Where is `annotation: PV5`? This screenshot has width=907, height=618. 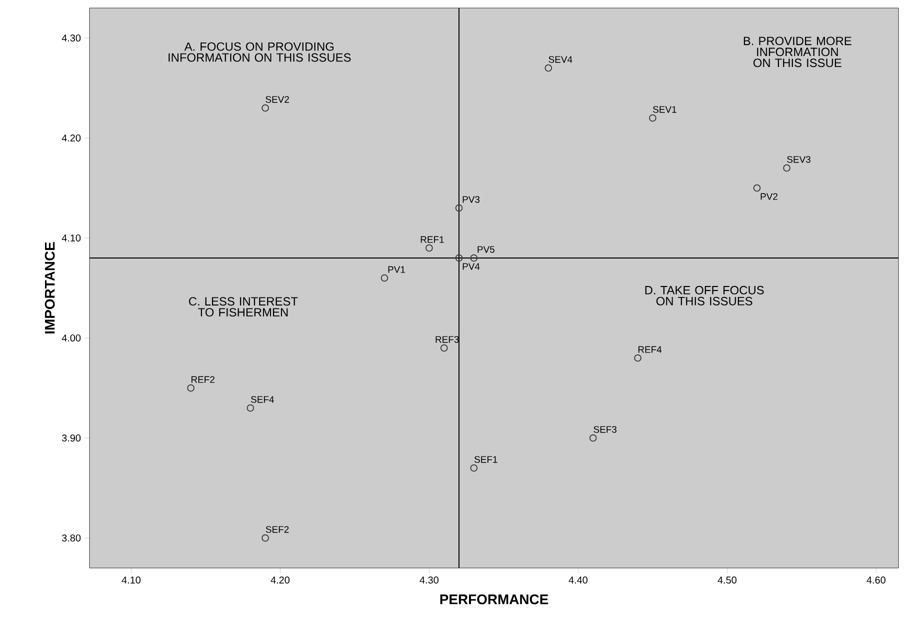 annotation: PV5 is located at coordinates (486, 249).